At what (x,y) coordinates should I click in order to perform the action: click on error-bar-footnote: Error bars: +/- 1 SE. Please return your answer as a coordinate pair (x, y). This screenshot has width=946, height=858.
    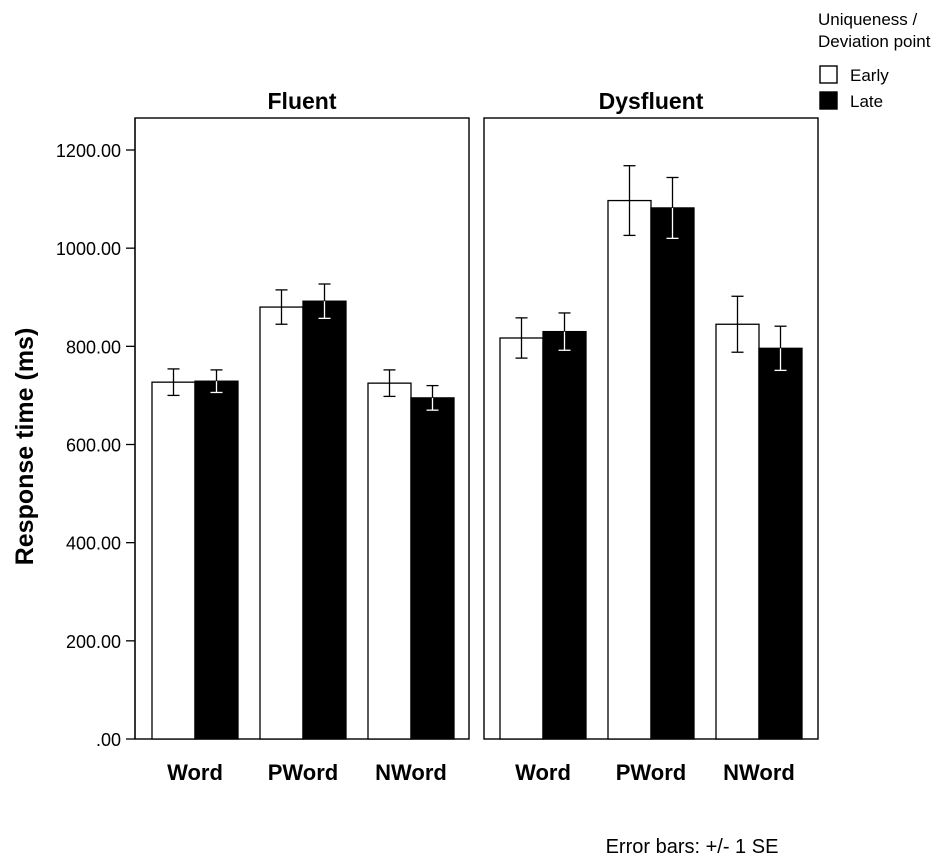
    Looking at the image, I should click on (692, 847).